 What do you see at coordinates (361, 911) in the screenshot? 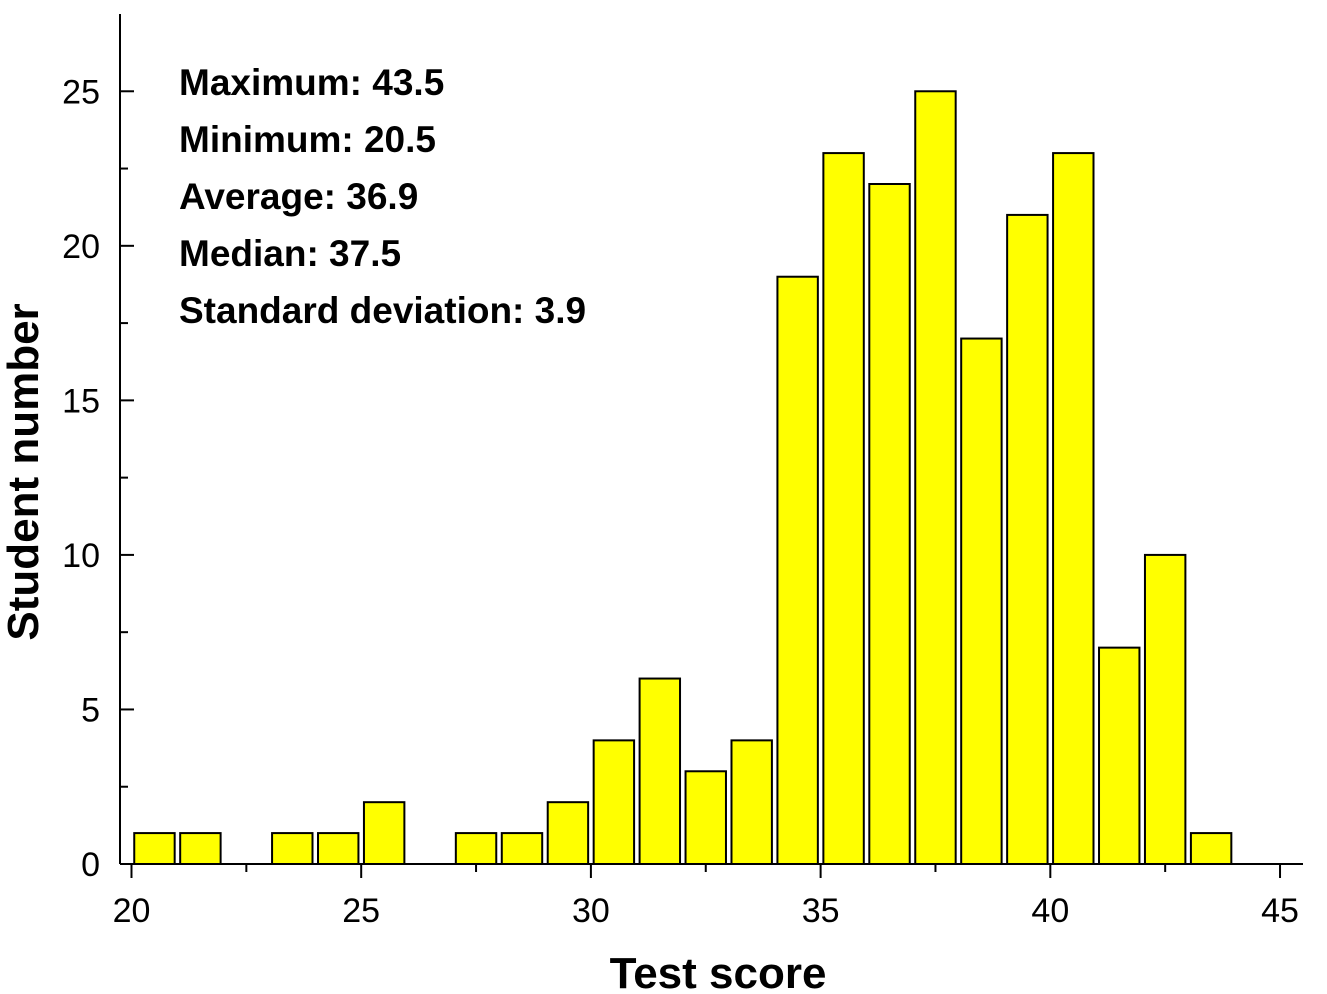
I see `x-tick-label: 25` at bounding box center [361, 911].